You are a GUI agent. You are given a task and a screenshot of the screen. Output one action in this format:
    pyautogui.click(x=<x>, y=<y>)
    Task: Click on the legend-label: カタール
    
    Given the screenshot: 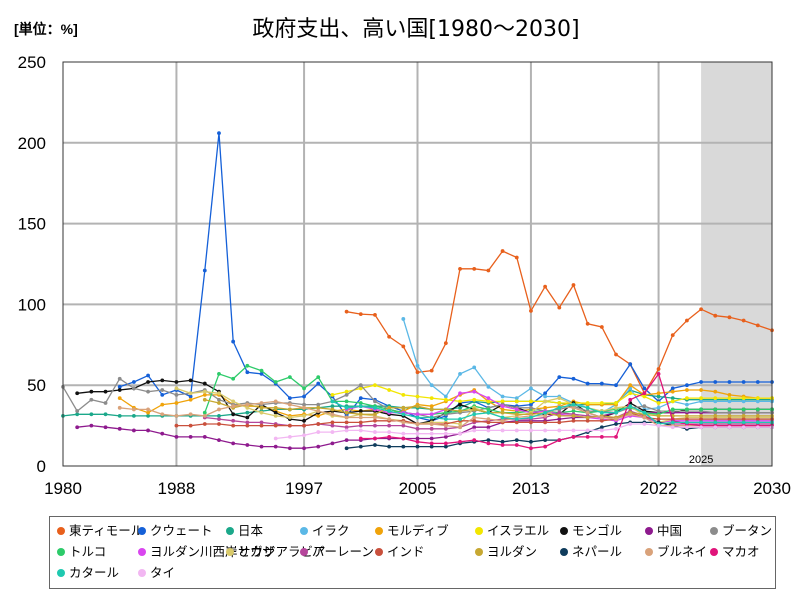 What is the action you would take?
    pyautogui.click(x=94, y=572)
    